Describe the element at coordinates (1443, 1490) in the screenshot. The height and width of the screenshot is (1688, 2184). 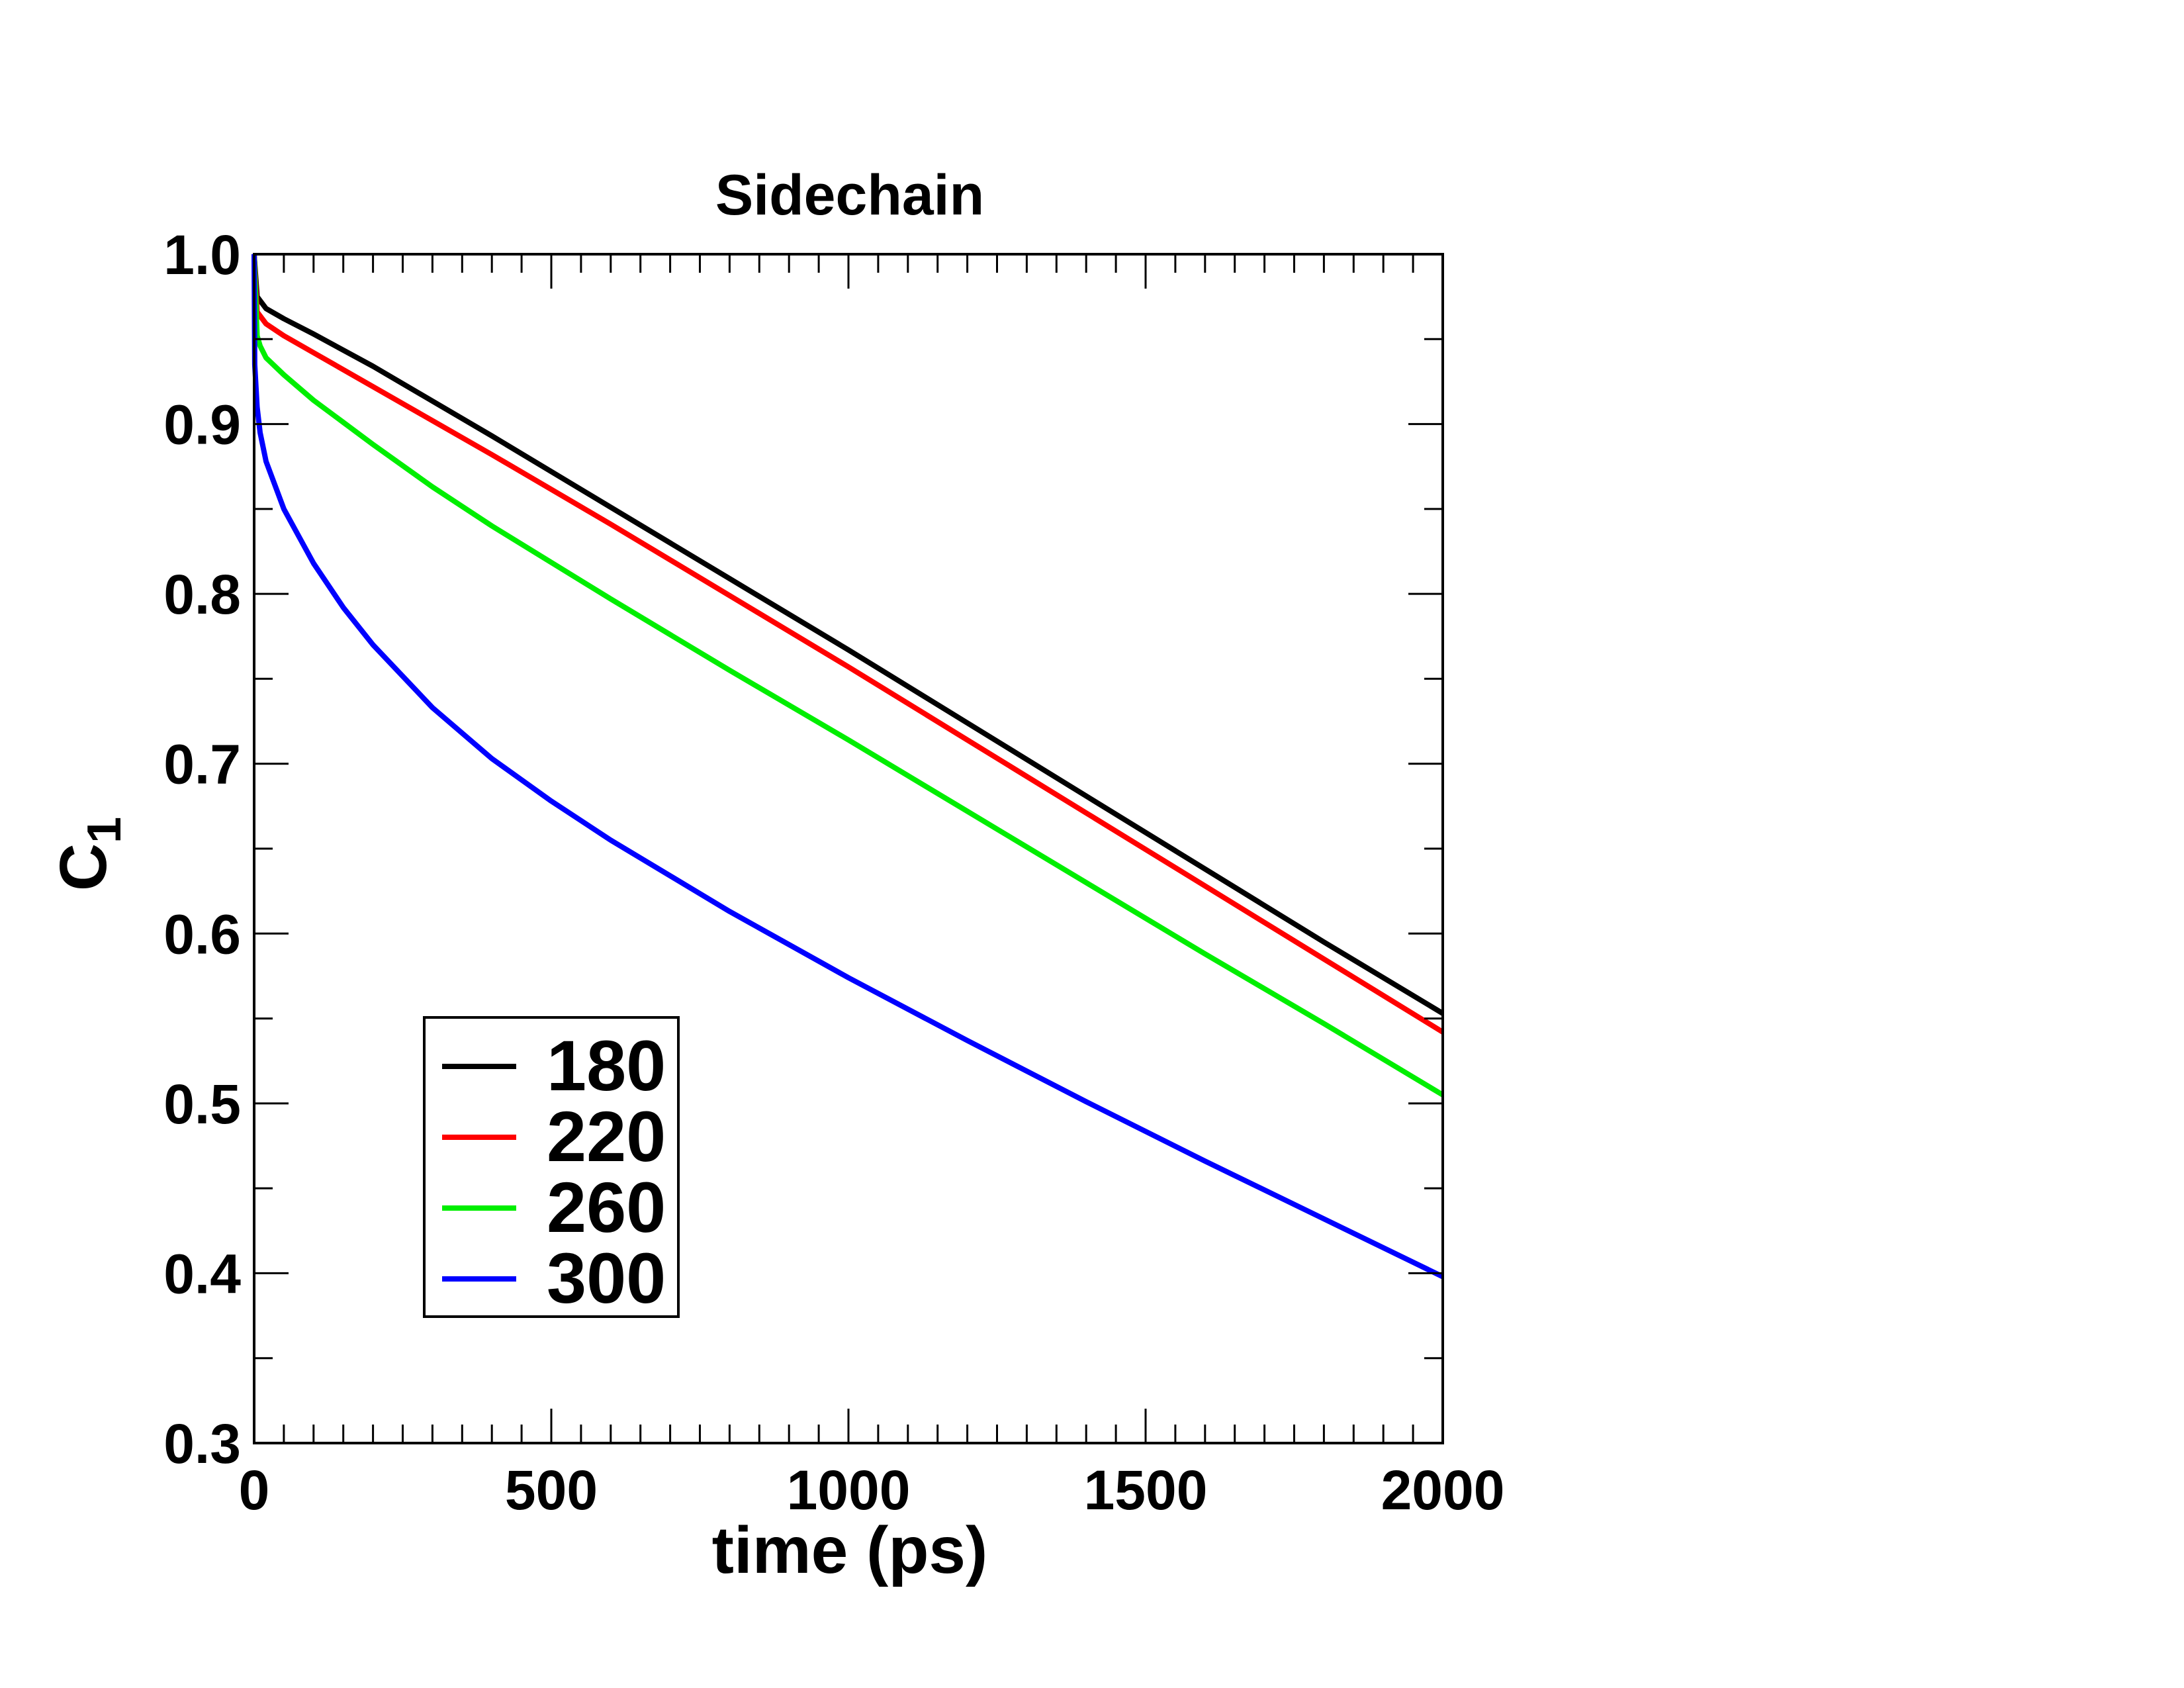
I see `x-tick-label: 2000` at that location.